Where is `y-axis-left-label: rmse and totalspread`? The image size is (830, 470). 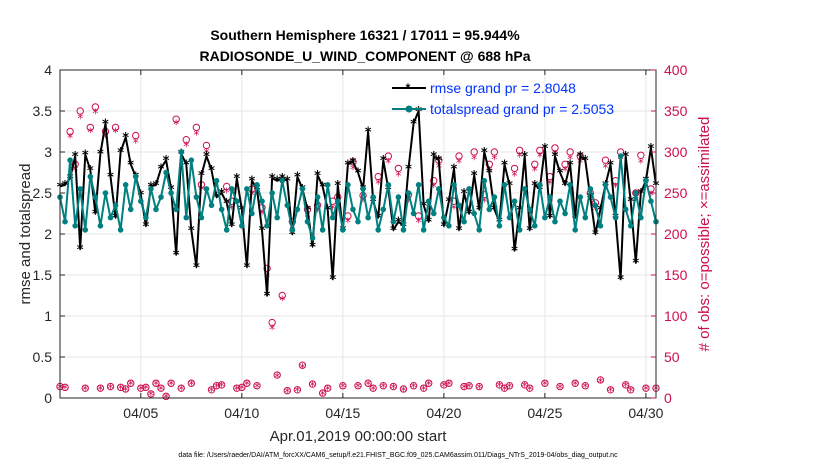
y-axis-left-label: rmse and totalspread is located at coordinates (25, 234).